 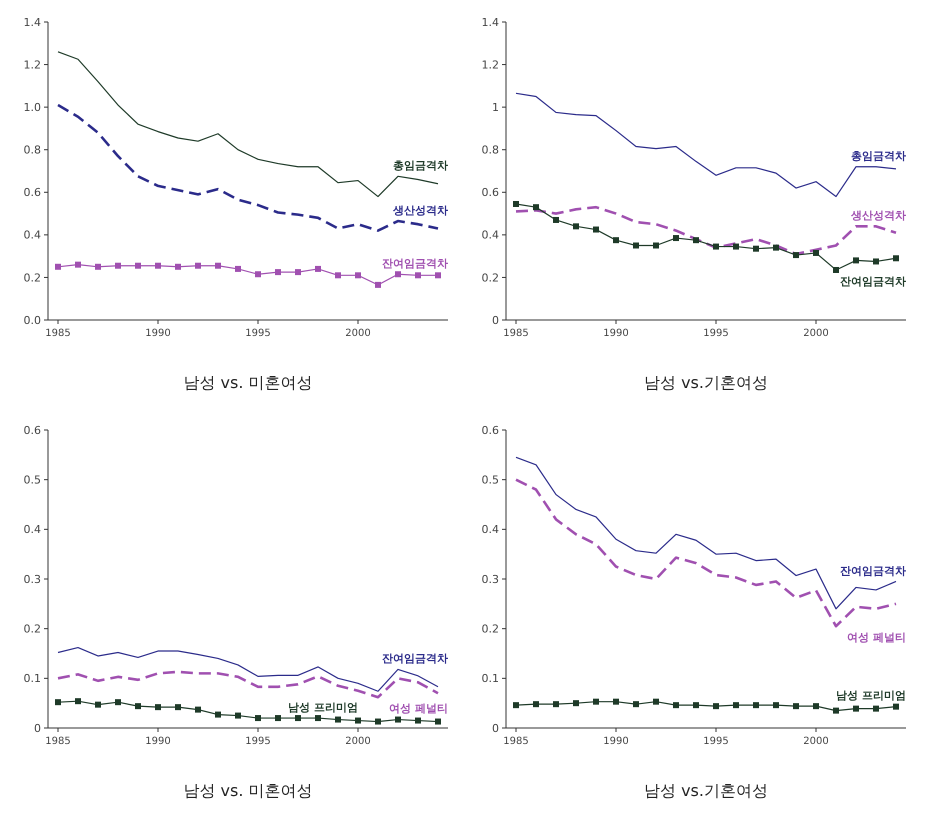 I want to click on series-label: 총임금격차, so click(x=878, y=156).